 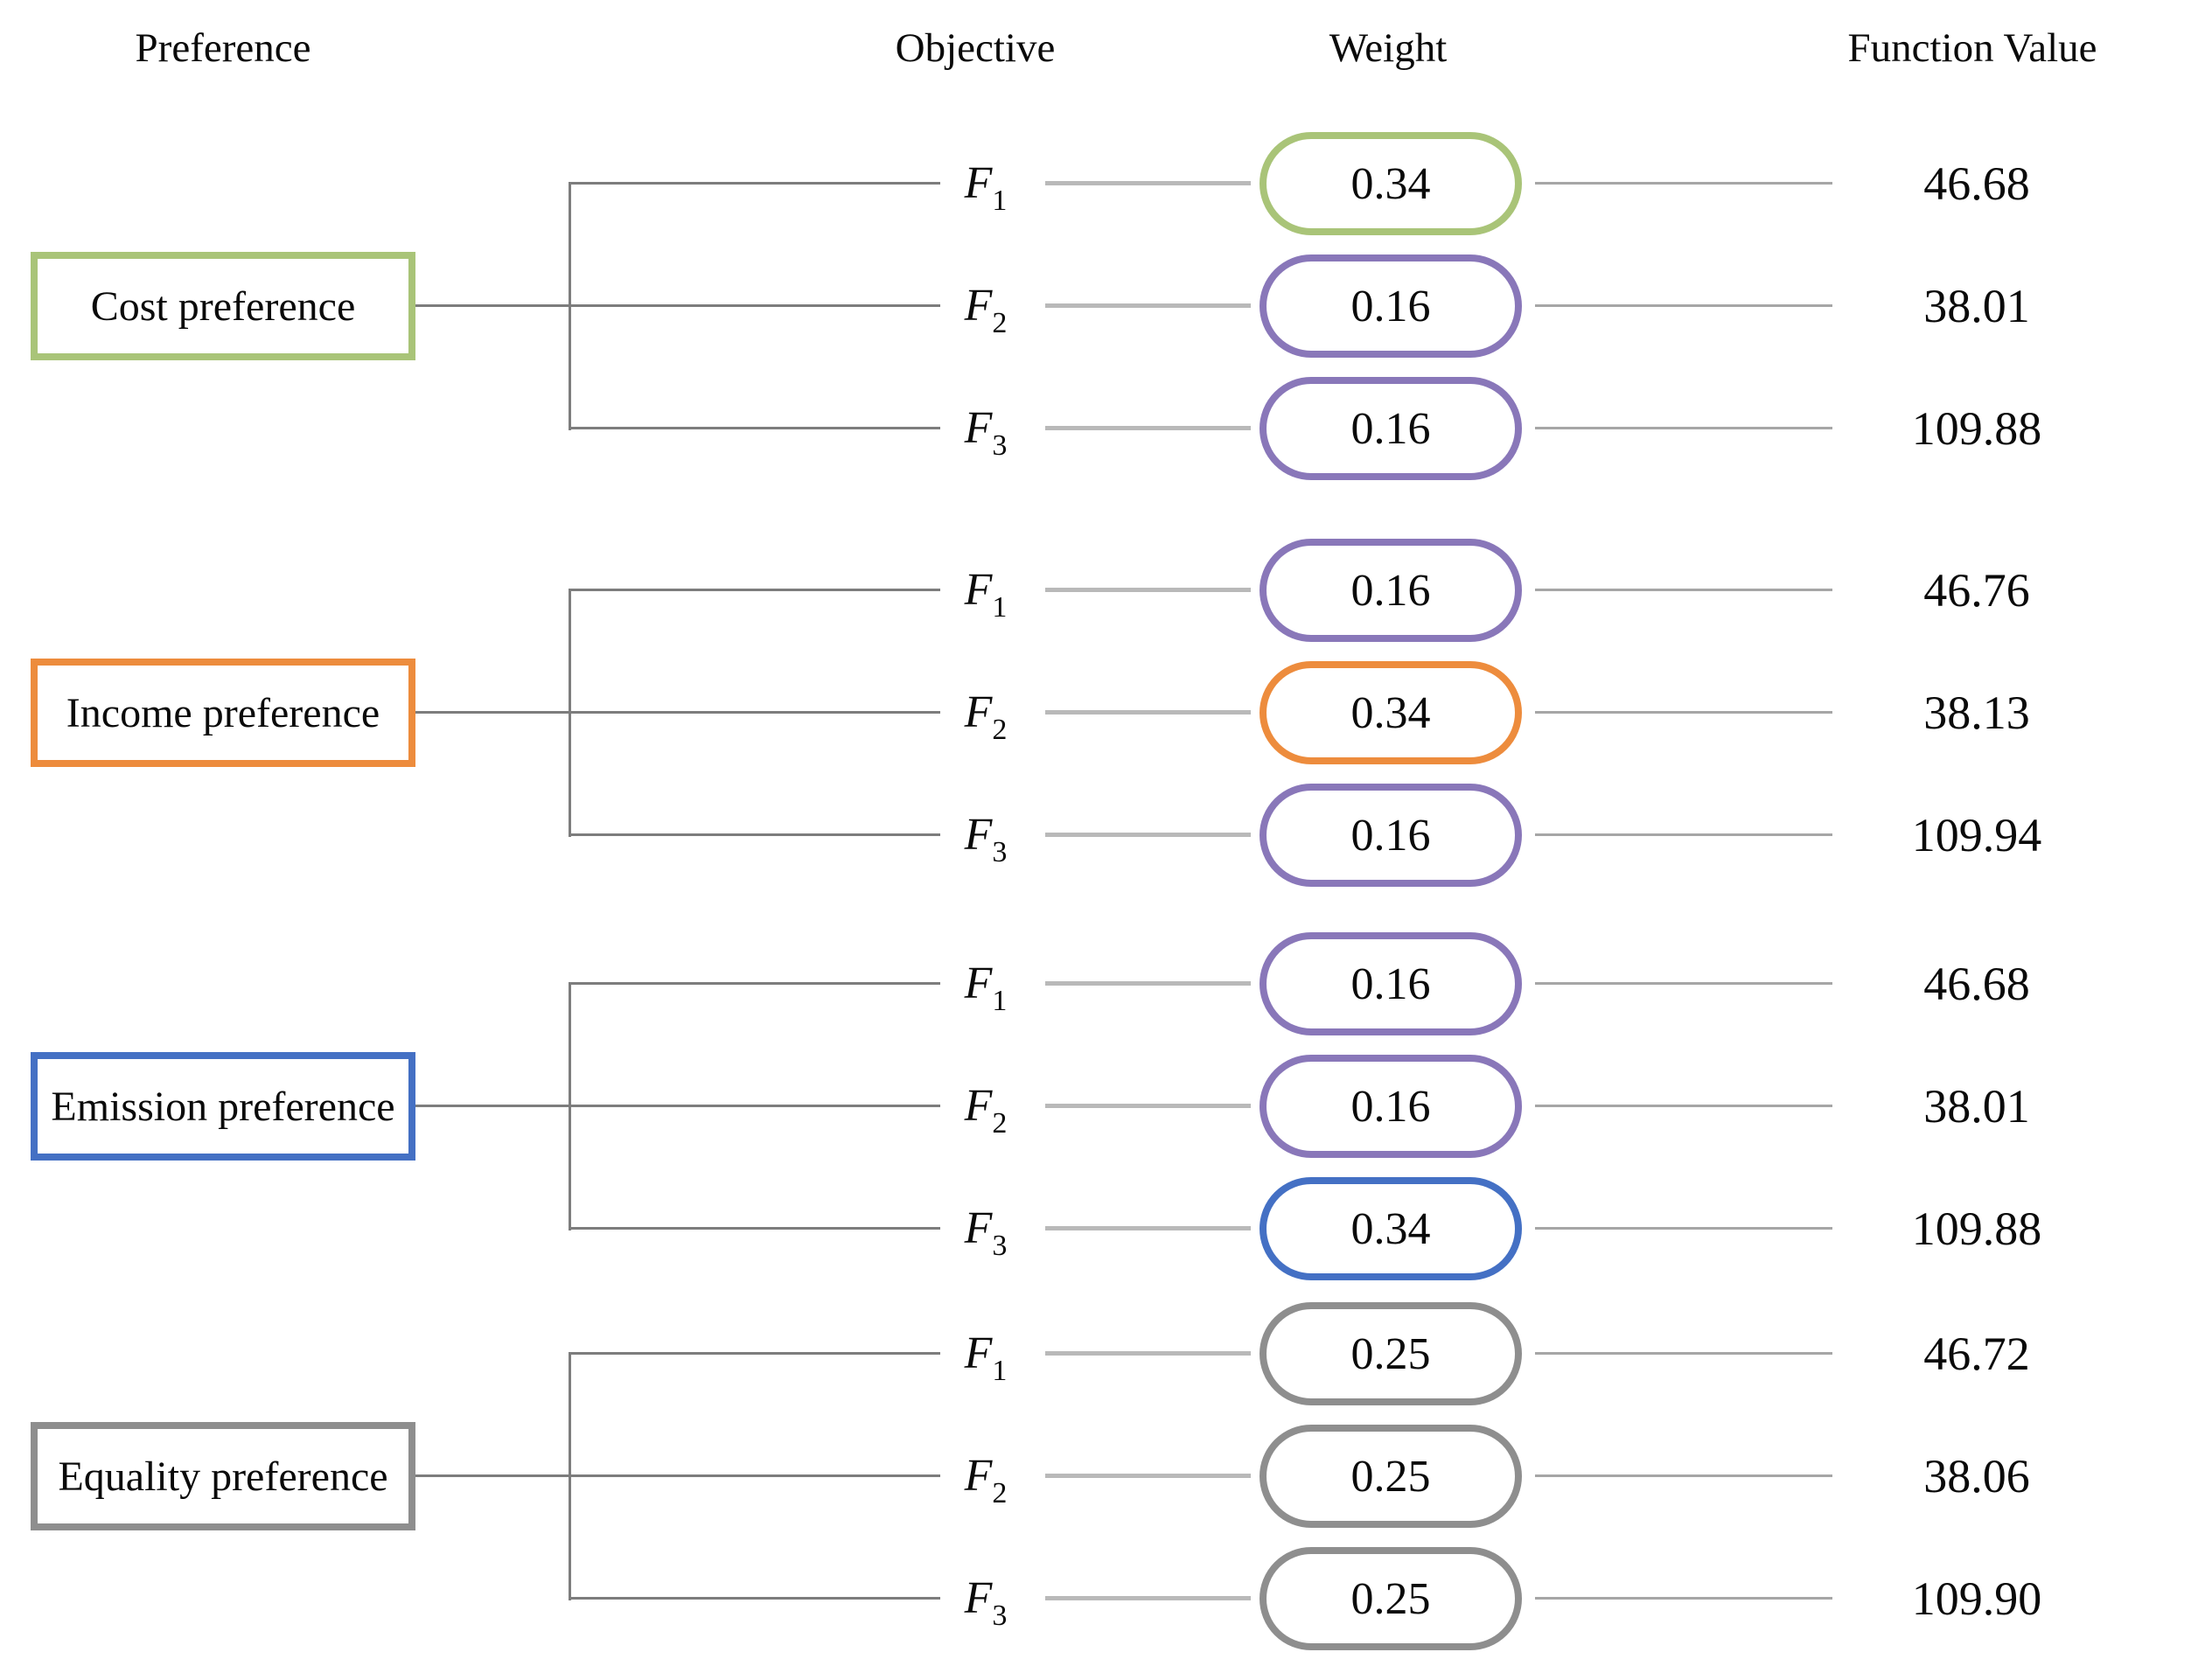 I want to click on column-header-objective: Objective, so click(x=975, y=48).